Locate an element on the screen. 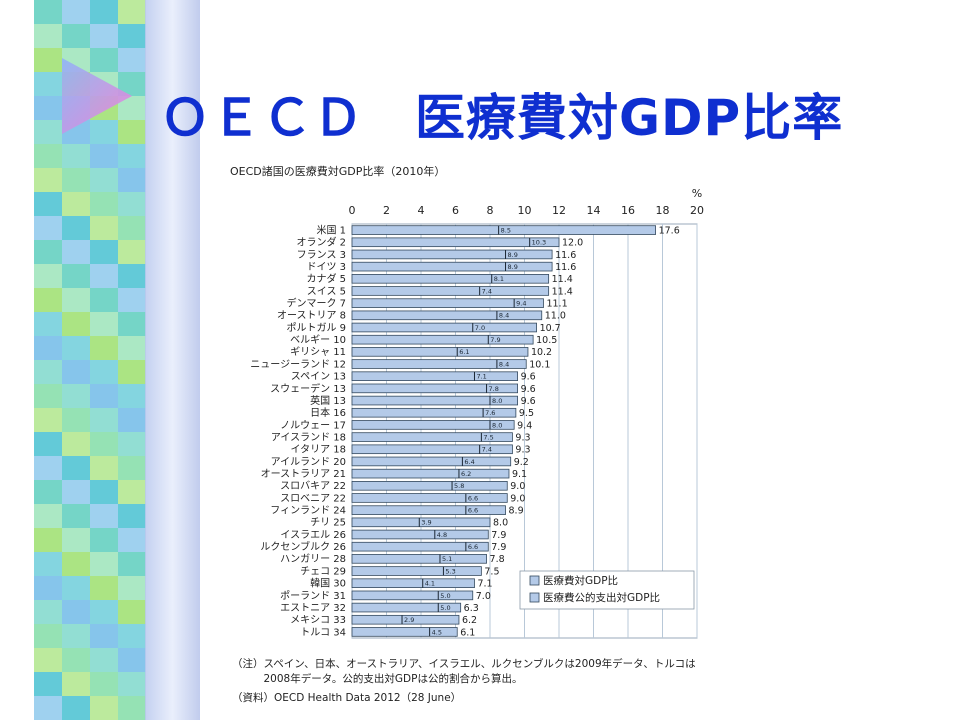 Image resolution: width=960 pixels, height=720 pixels. public-share-label: 5.0 is located at coordinates (445, 596).